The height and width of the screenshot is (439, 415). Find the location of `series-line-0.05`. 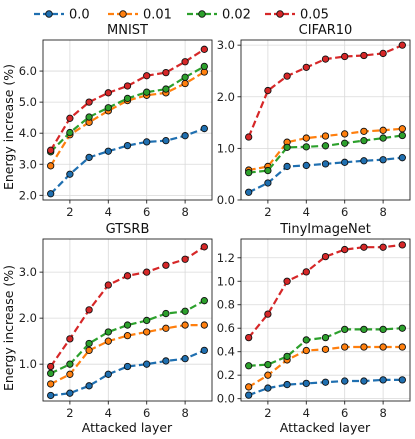

series-line-0.05 is located at coordinates (325, 291).